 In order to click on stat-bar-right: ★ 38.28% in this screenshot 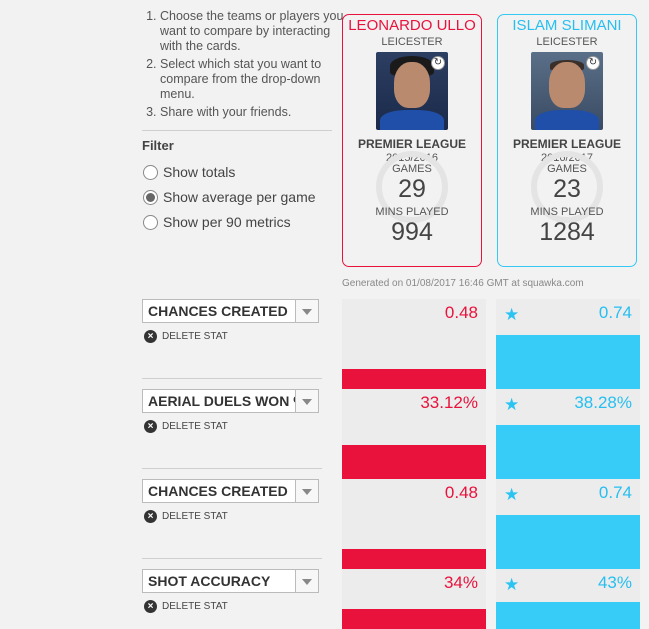, I will do `click(568, 434)`.